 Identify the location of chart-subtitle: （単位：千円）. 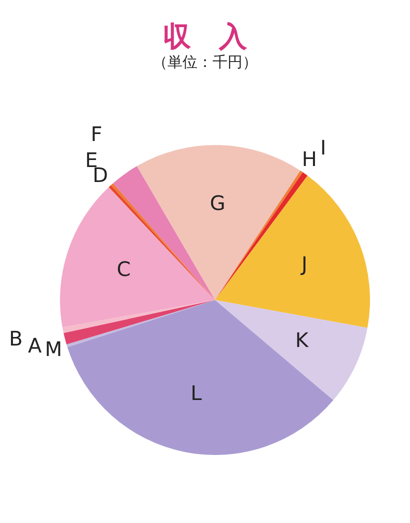
(205, 62).